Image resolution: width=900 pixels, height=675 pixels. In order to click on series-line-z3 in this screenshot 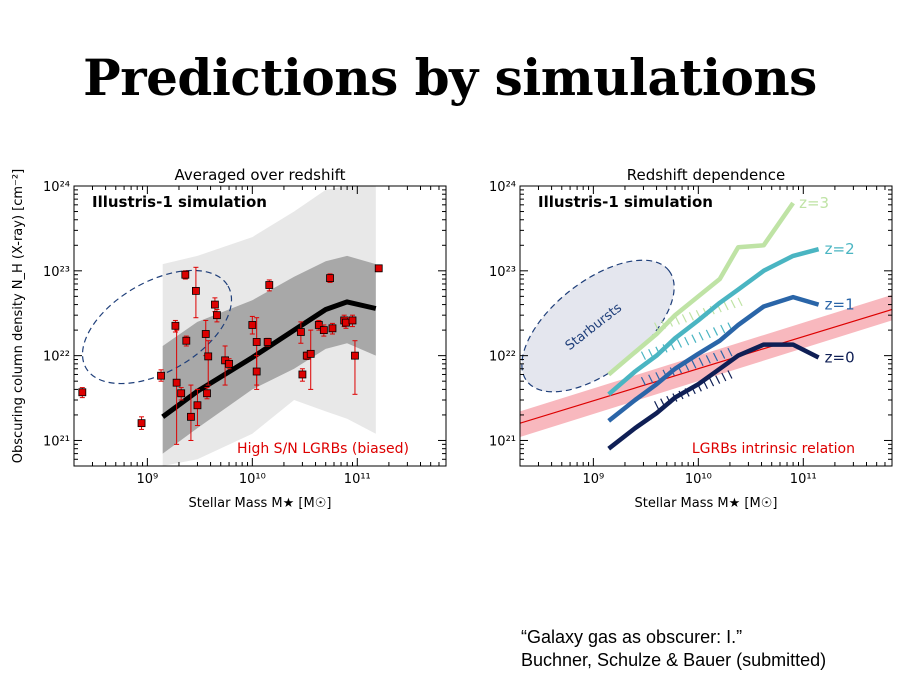, I will do `click(701, 289)`.